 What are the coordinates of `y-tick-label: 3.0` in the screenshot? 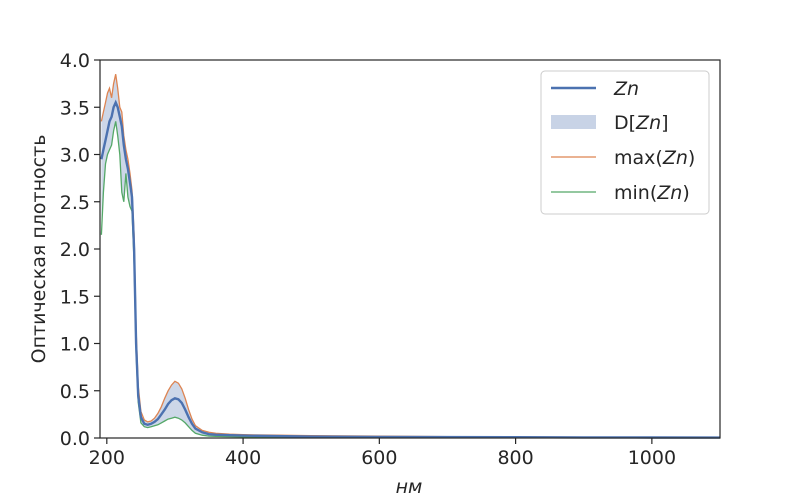 It's located at (75, 156).